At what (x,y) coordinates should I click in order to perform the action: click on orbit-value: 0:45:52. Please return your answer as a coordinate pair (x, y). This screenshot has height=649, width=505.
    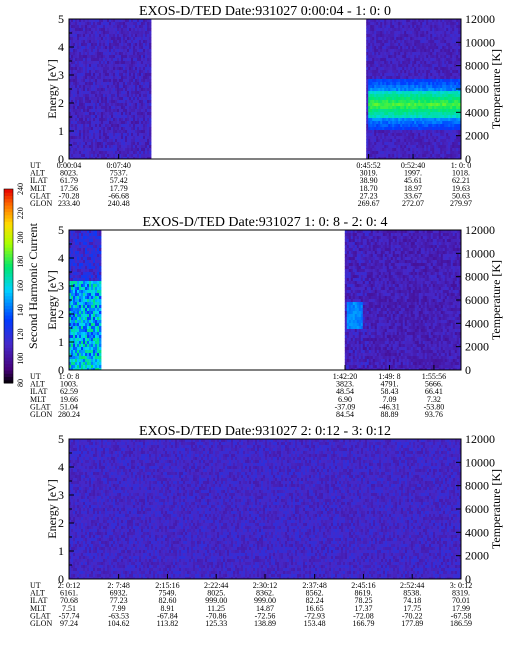
    Looking at the image, I should click on (368, 165).